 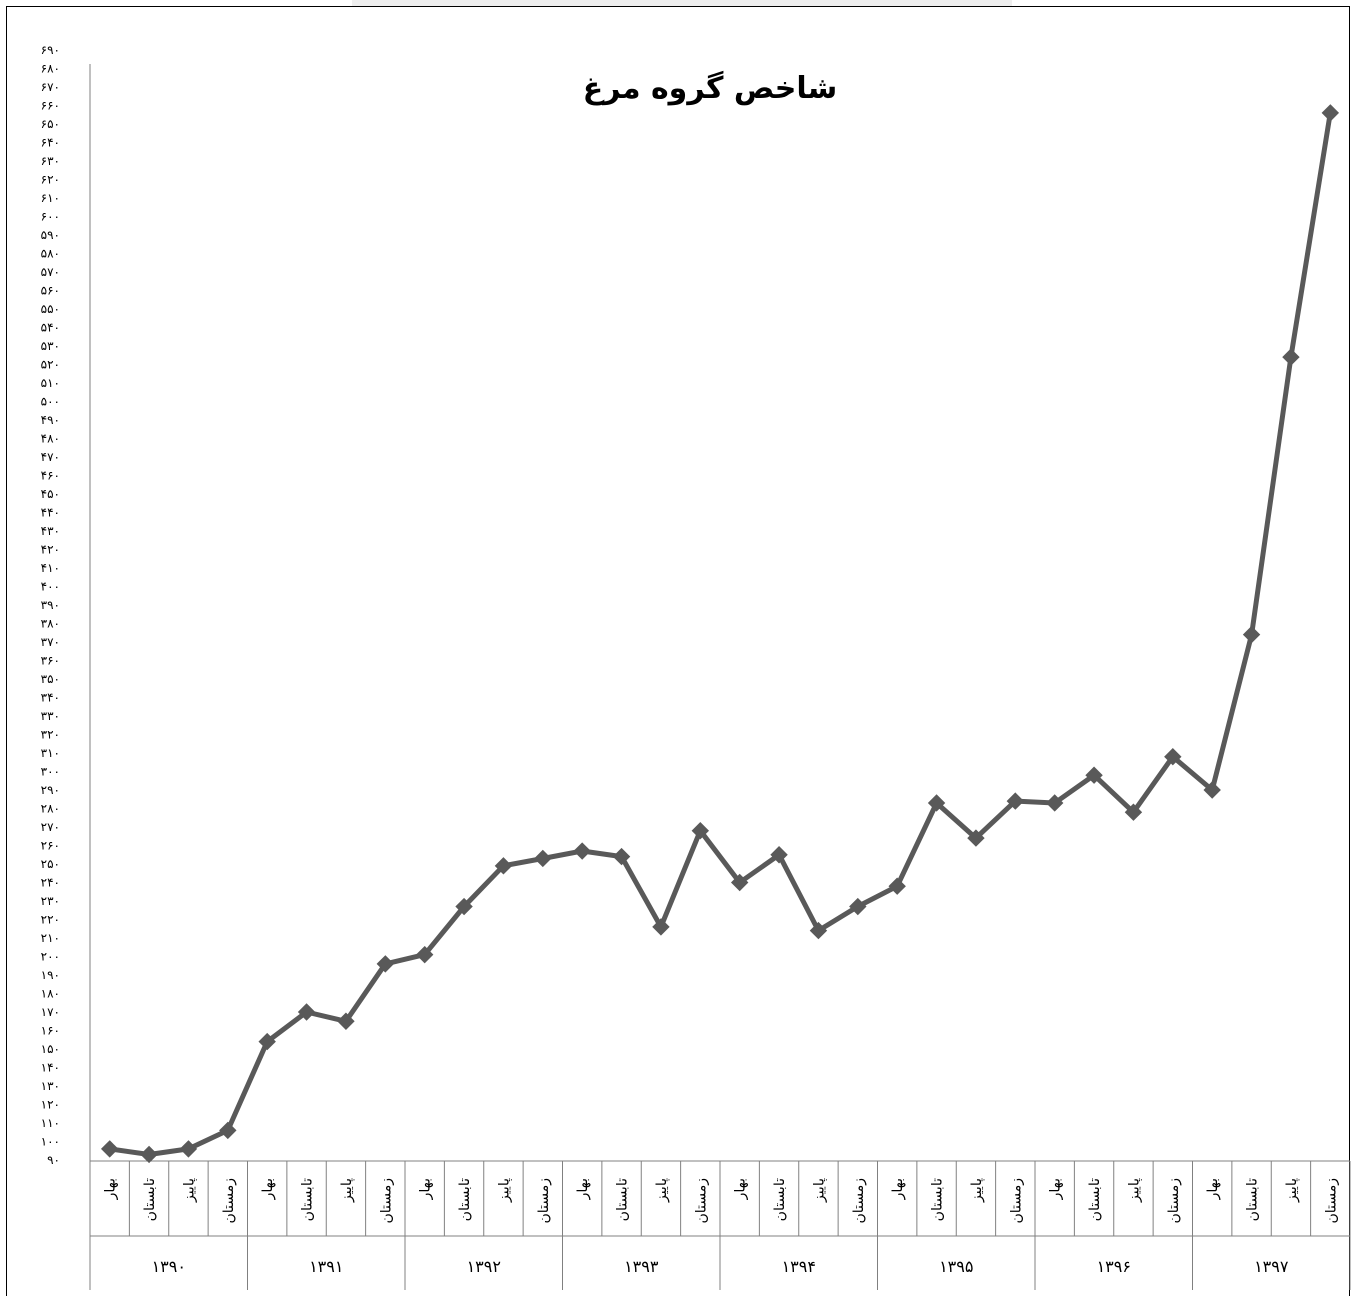 What do you see at coordinates (326, 1266) in the screenshot?
I see `x-tick-label-year: ۱۳۹۱` at bounding box center [326, 1266].